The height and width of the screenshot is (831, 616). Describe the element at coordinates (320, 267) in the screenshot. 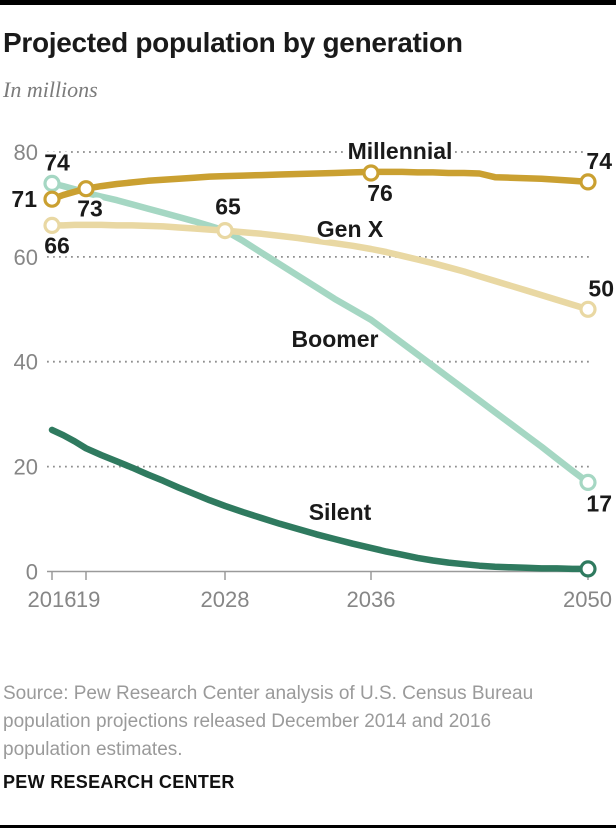

I see `series-line-genx` at that location.